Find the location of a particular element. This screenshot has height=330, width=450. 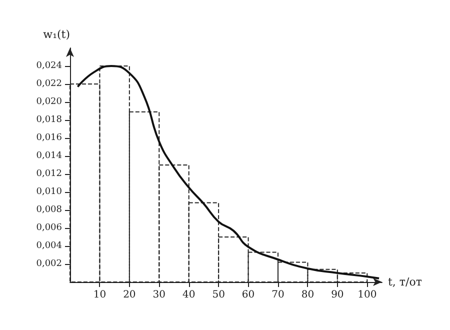

y-tick-label: 0,004 is located at coordinates (49, 246).